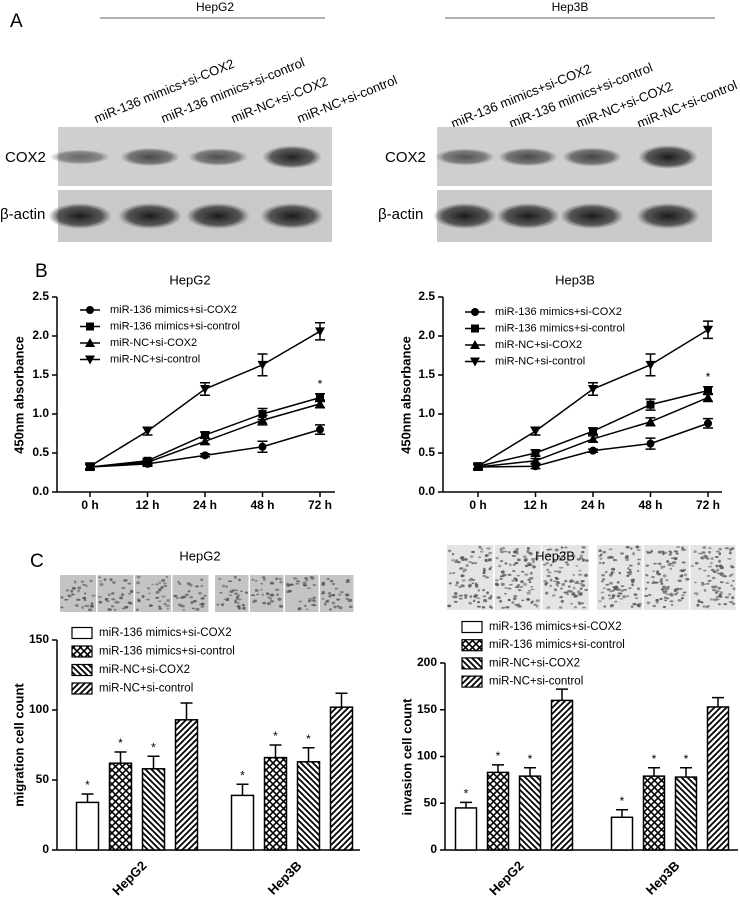  Describe the element at coordinates (147, 505) in the screenshot. I see `x-tick-label: 12 h` at that location.